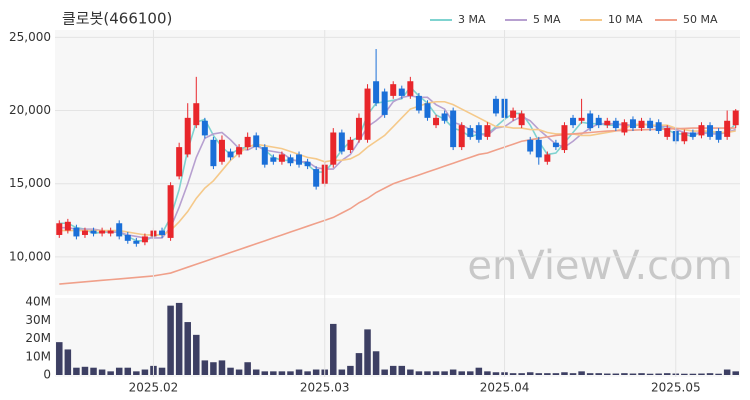 Image resolution: width=750 pixels, height=400 pixels. I want to click on legend-label: 50 MA, so click(700, 19).